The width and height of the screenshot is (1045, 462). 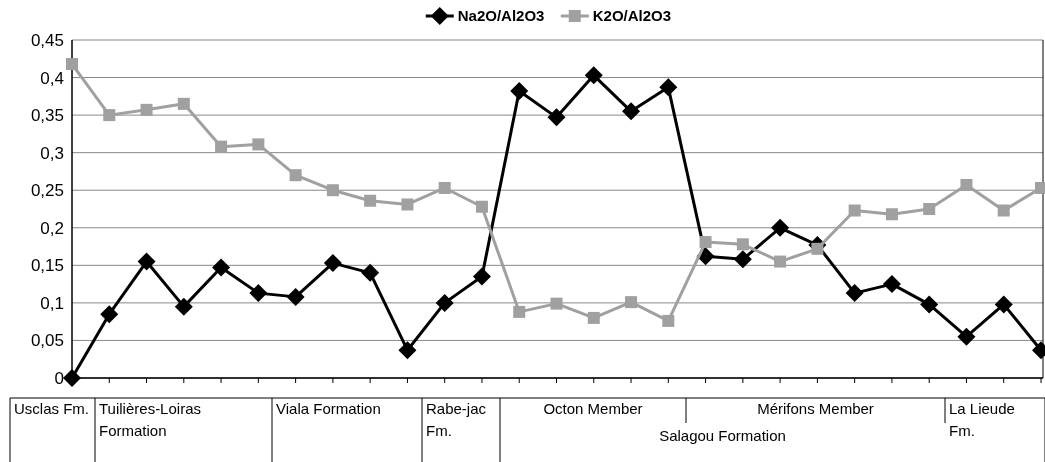 I want to click on y-tick-label: 0,35, so click(x=47, y=116).